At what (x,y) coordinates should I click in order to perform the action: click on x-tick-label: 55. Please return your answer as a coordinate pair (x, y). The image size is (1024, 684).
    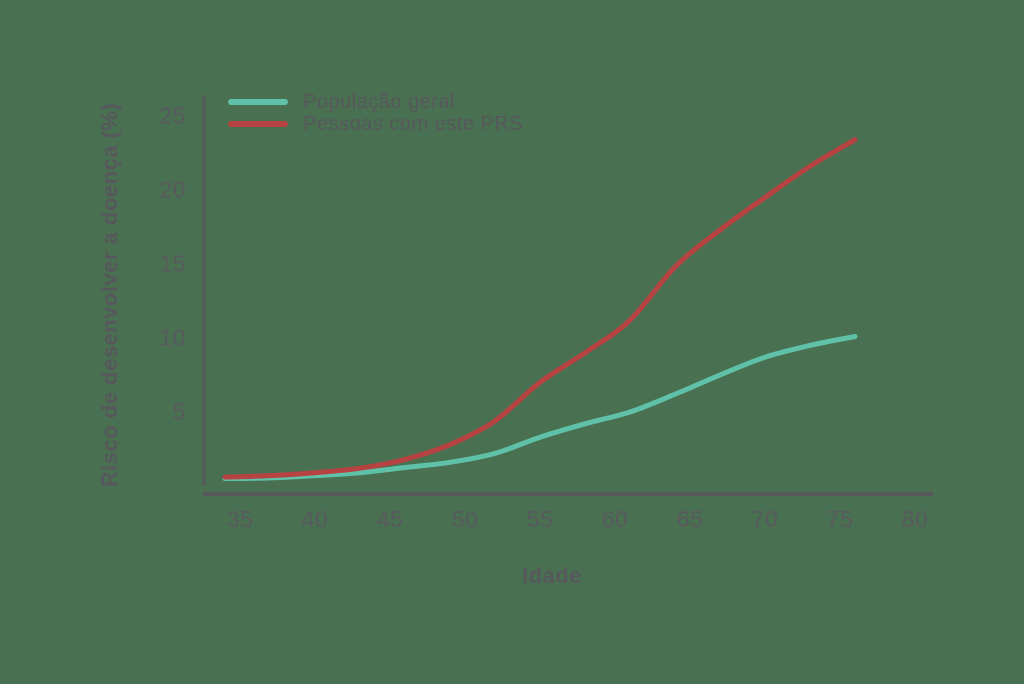
    Looking at the image, I should click on (540, 519).